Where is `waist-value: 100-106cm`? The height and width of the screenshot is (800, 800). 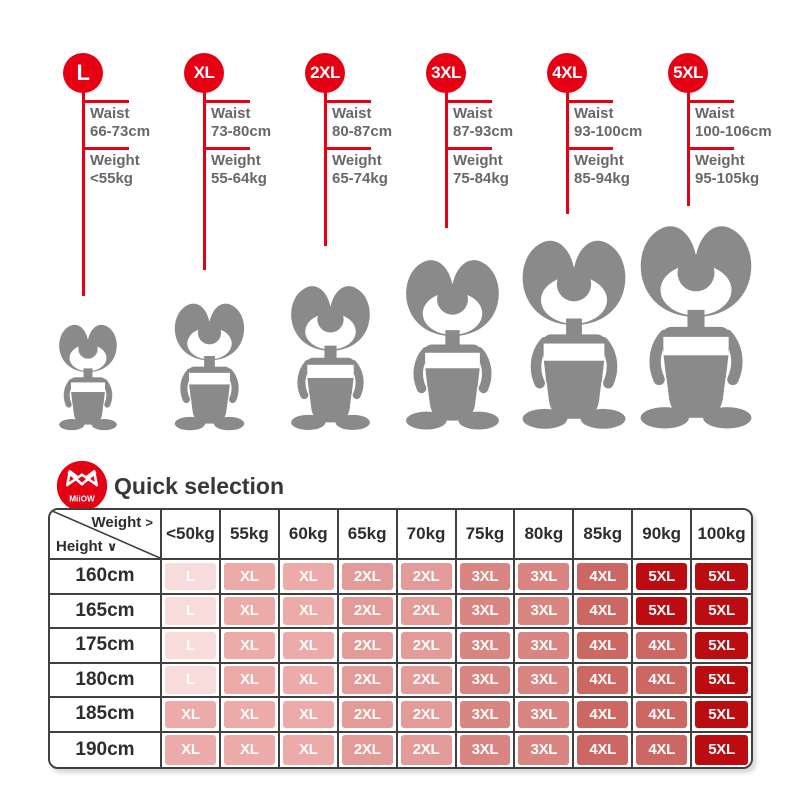 waist-value: 100-106cm is located at coordinates (733, 131).